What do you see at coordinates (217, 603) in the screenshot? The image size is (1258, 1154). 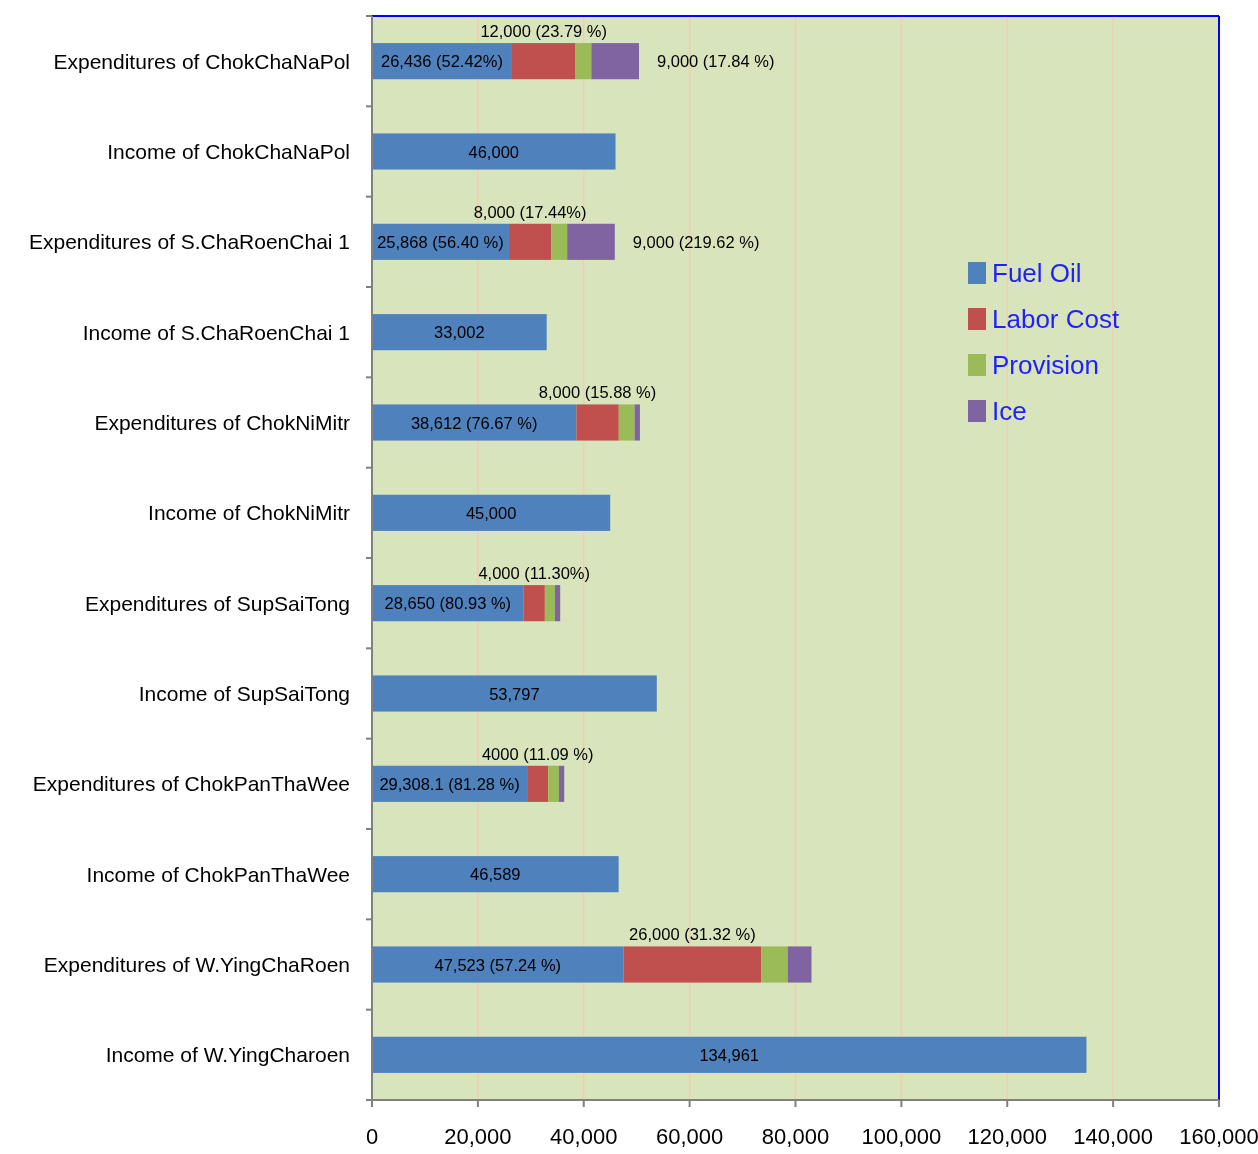 I see `y-tick-label: Expenditures of SupSaiTong` at bounding box center [217, 603].